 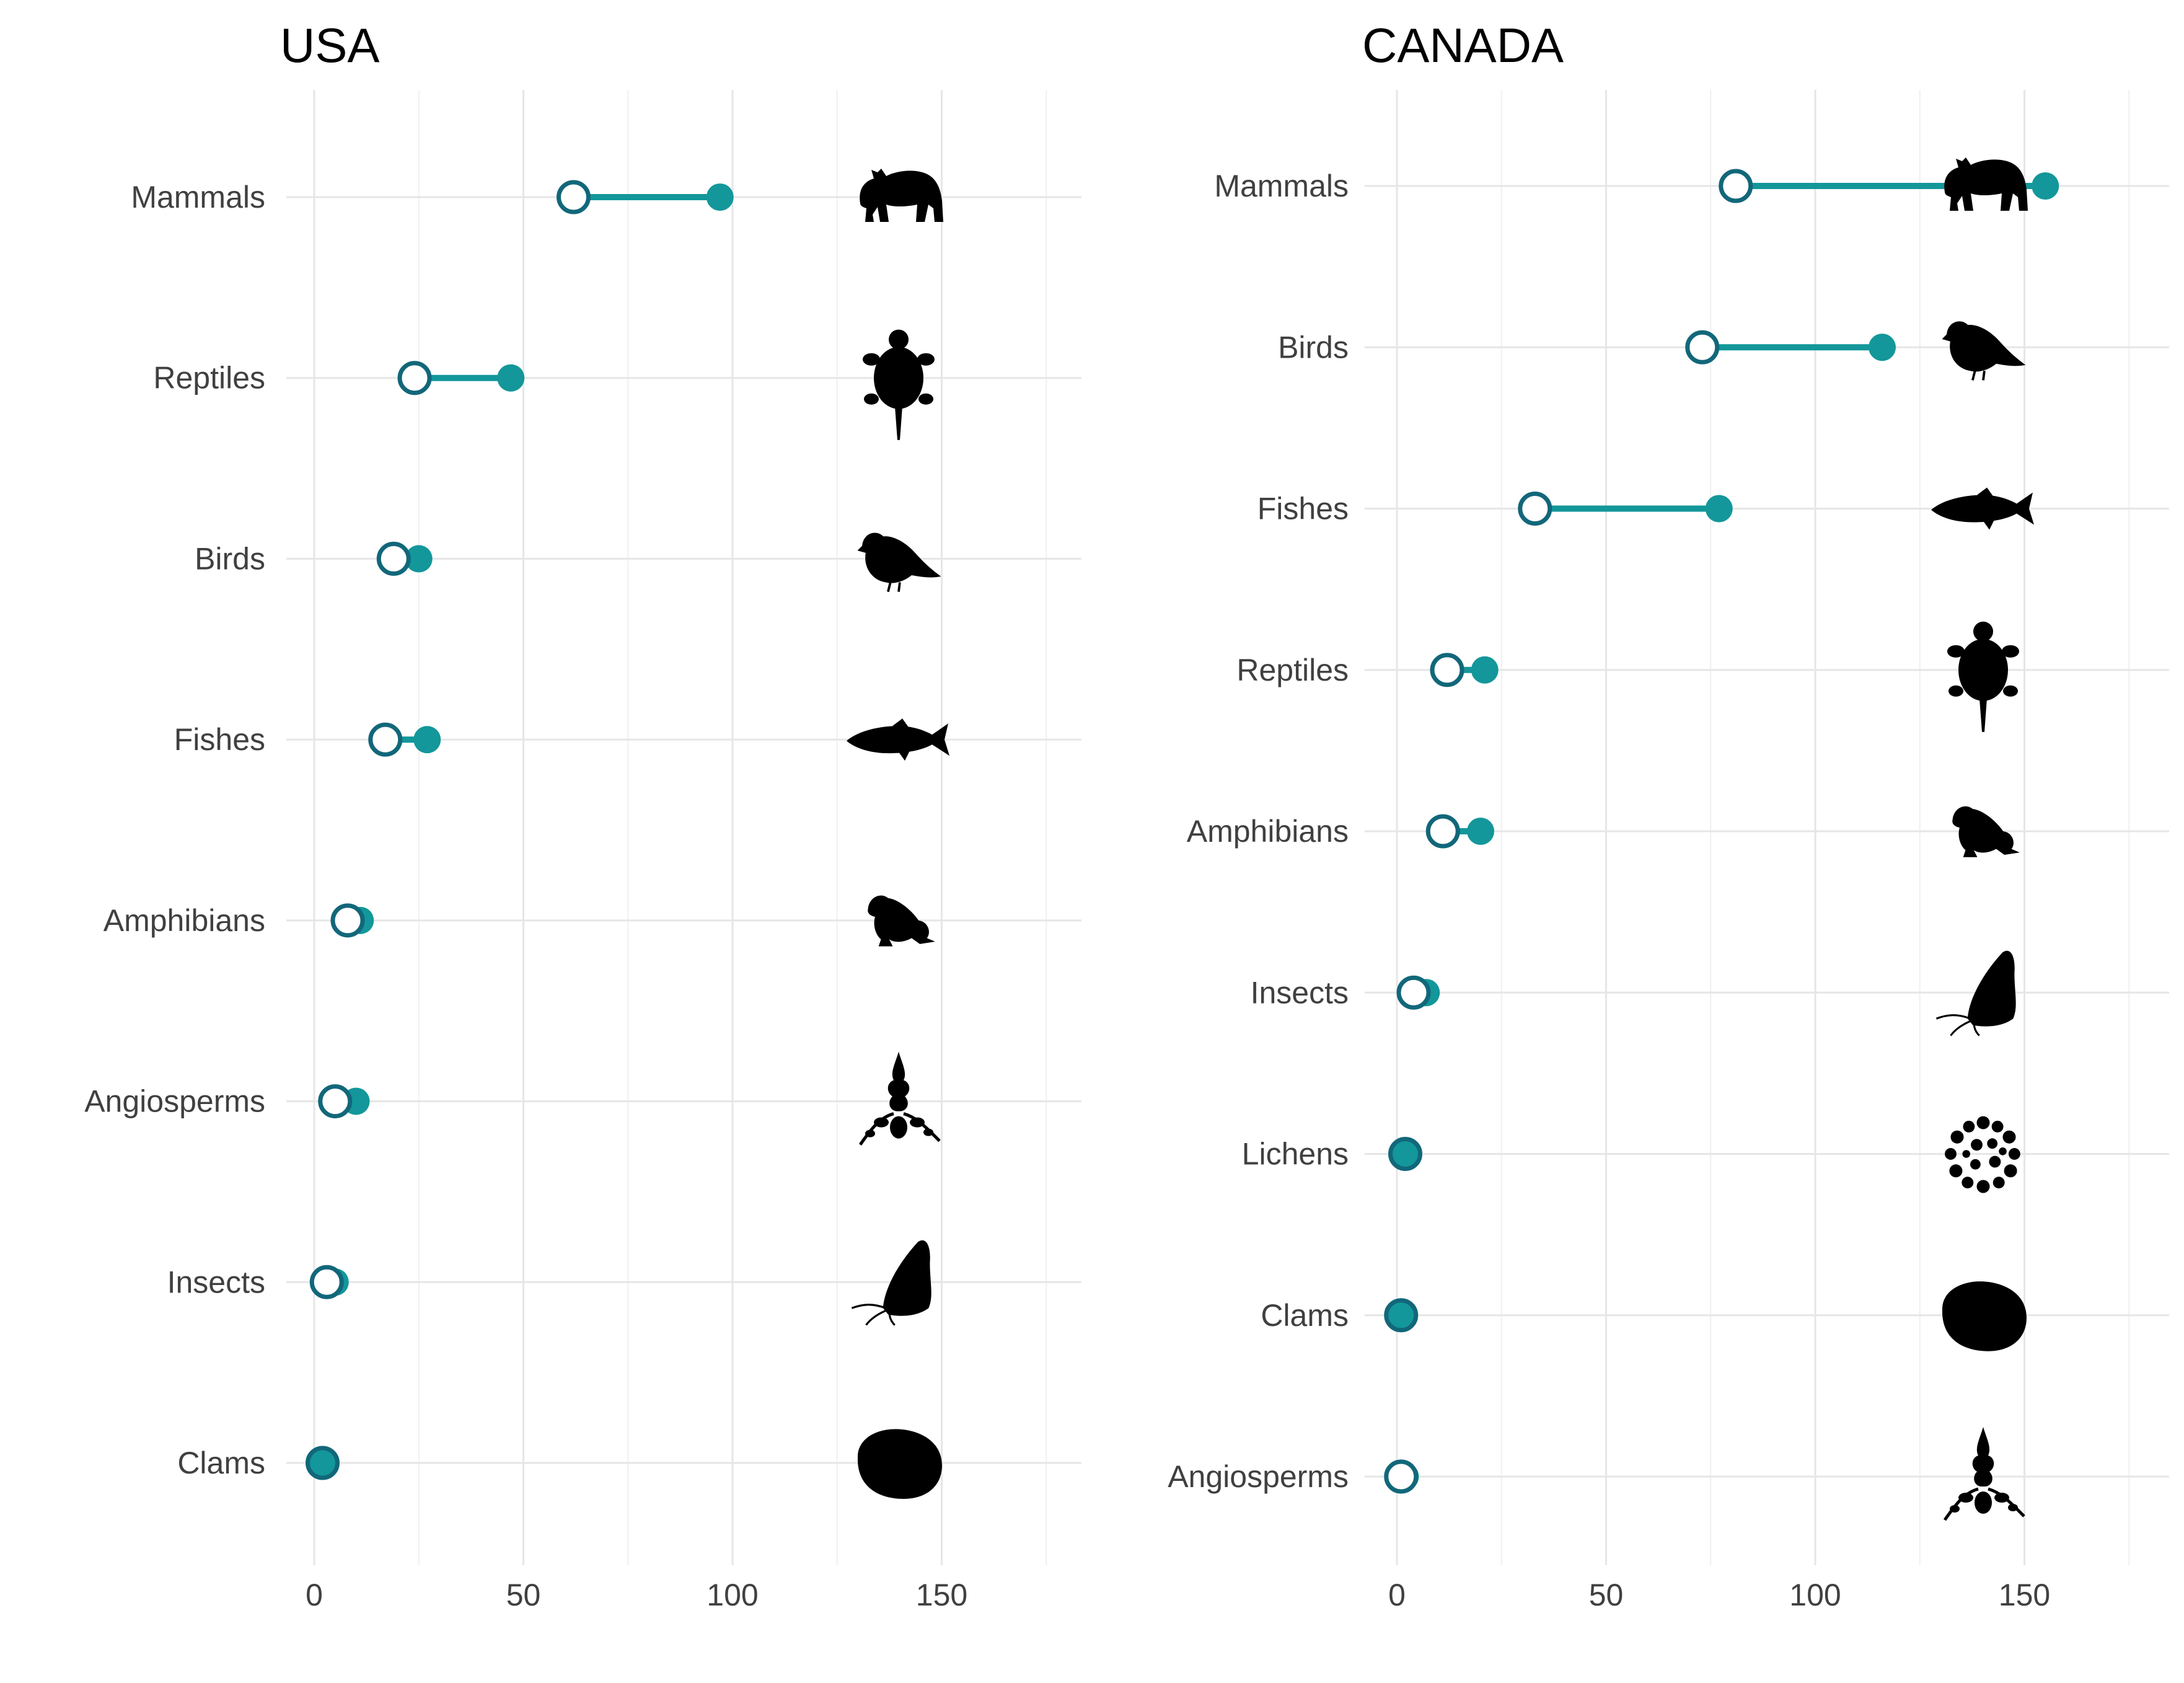 I want to click on category-label: Lichens, so click(x=1296, y=1154).